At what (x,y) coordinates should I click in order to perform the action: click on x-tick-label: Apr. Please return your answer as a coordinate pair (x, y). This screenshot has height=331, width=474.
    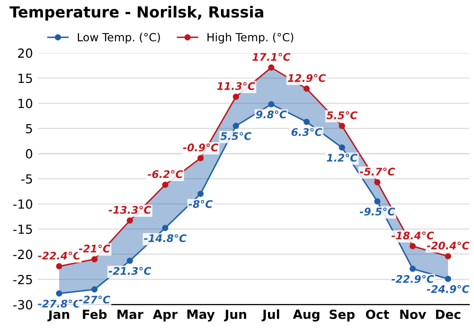
    Looking at the image, I should click on (165, 316).